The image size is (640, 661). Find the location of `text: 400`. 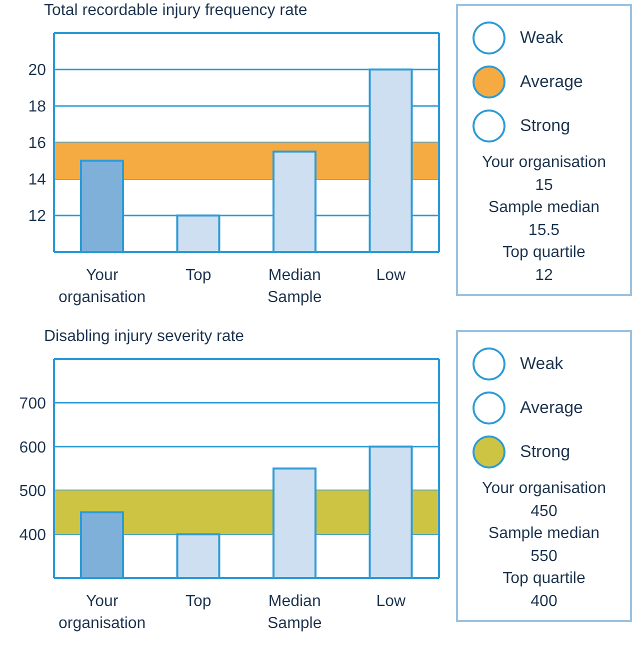

text: 400 is located at coordinates (544, 602).